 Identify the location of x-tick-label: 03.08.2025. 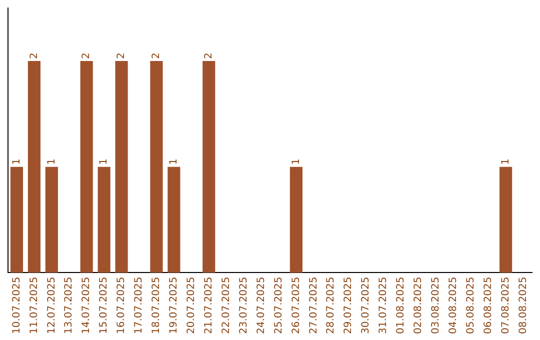
(436, 305).